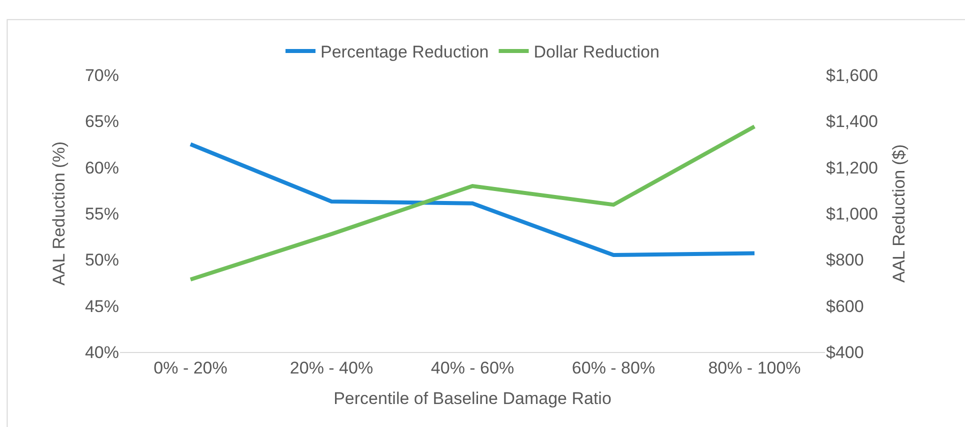 This screenshot has height=427, width=965. I want to click on y2-axis-title: AAL Reduction ($), so click(898, 213).